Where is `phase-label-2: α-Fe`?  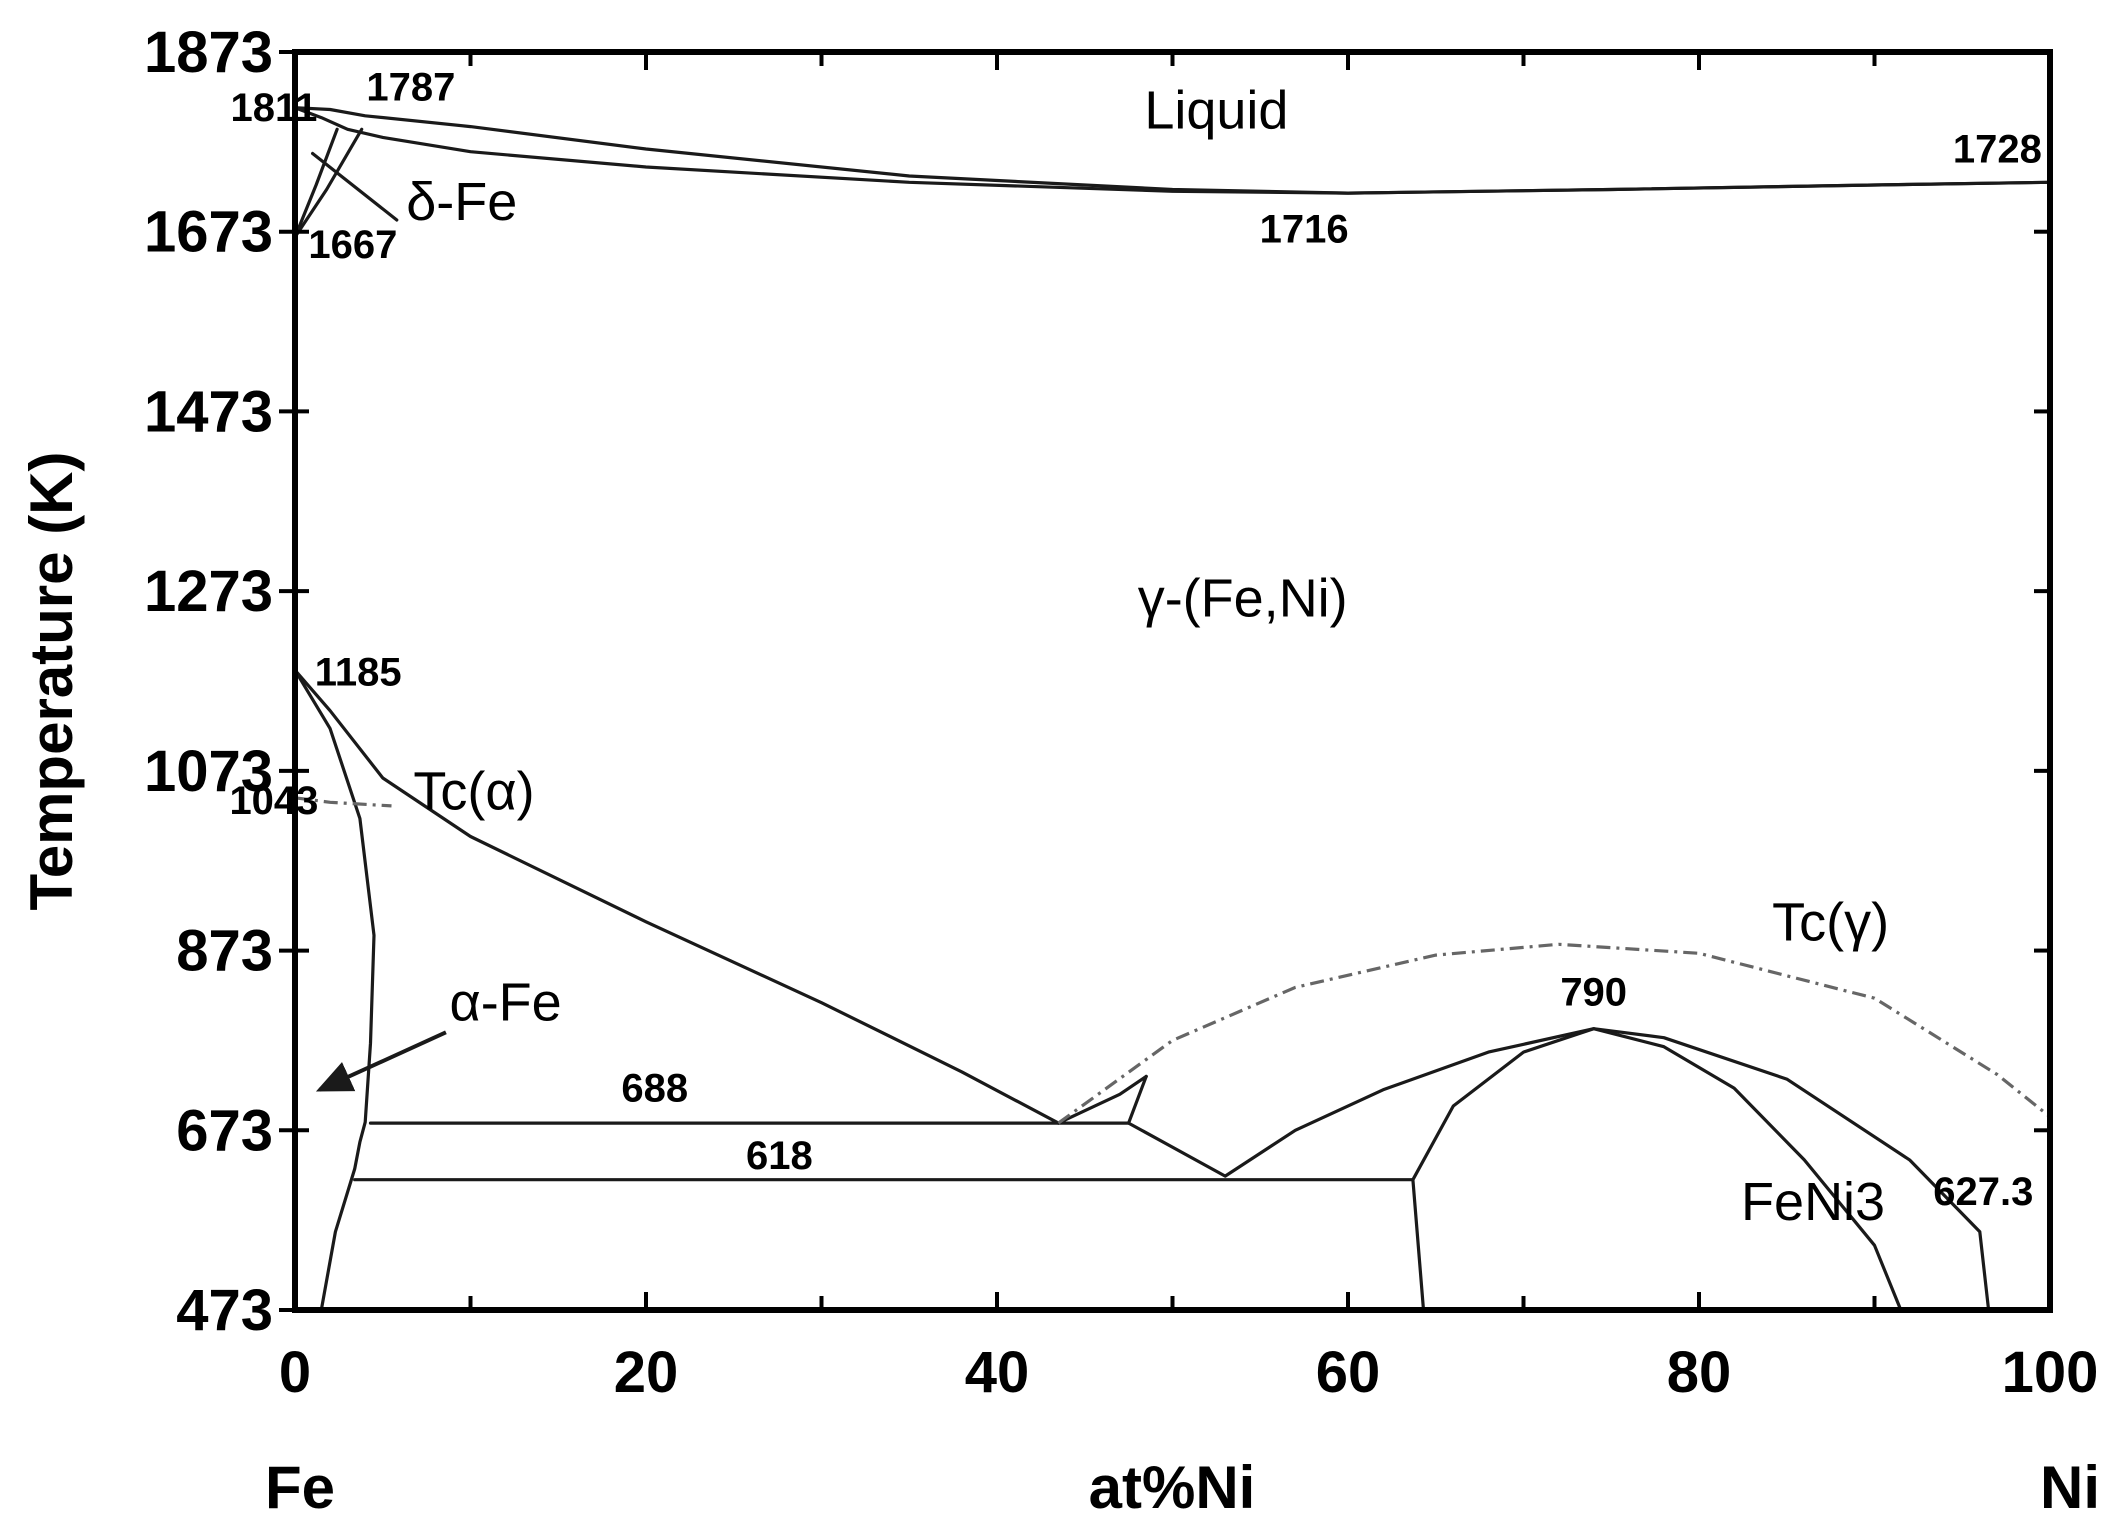 phase-label-2: α-Fe is located at coordinates (505, 1003).